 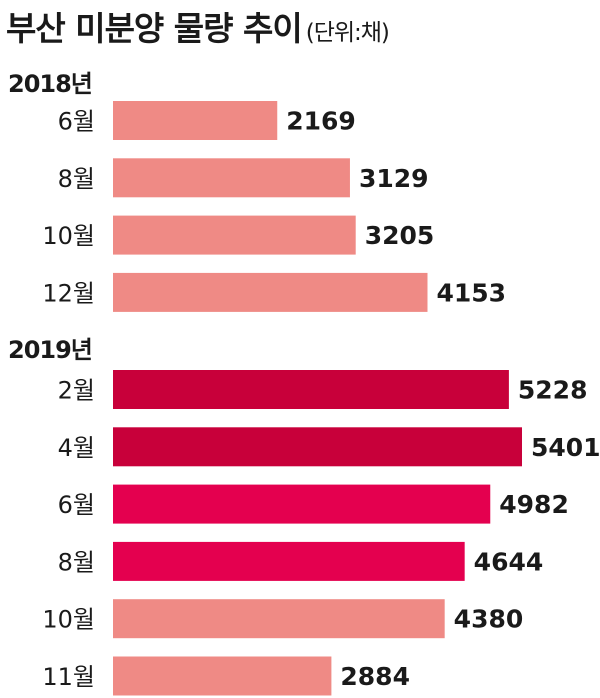 What do you see at coordinates (394, 178) in the screenshot?
I see `value-label: 3129` at bounding box center [394, 178].